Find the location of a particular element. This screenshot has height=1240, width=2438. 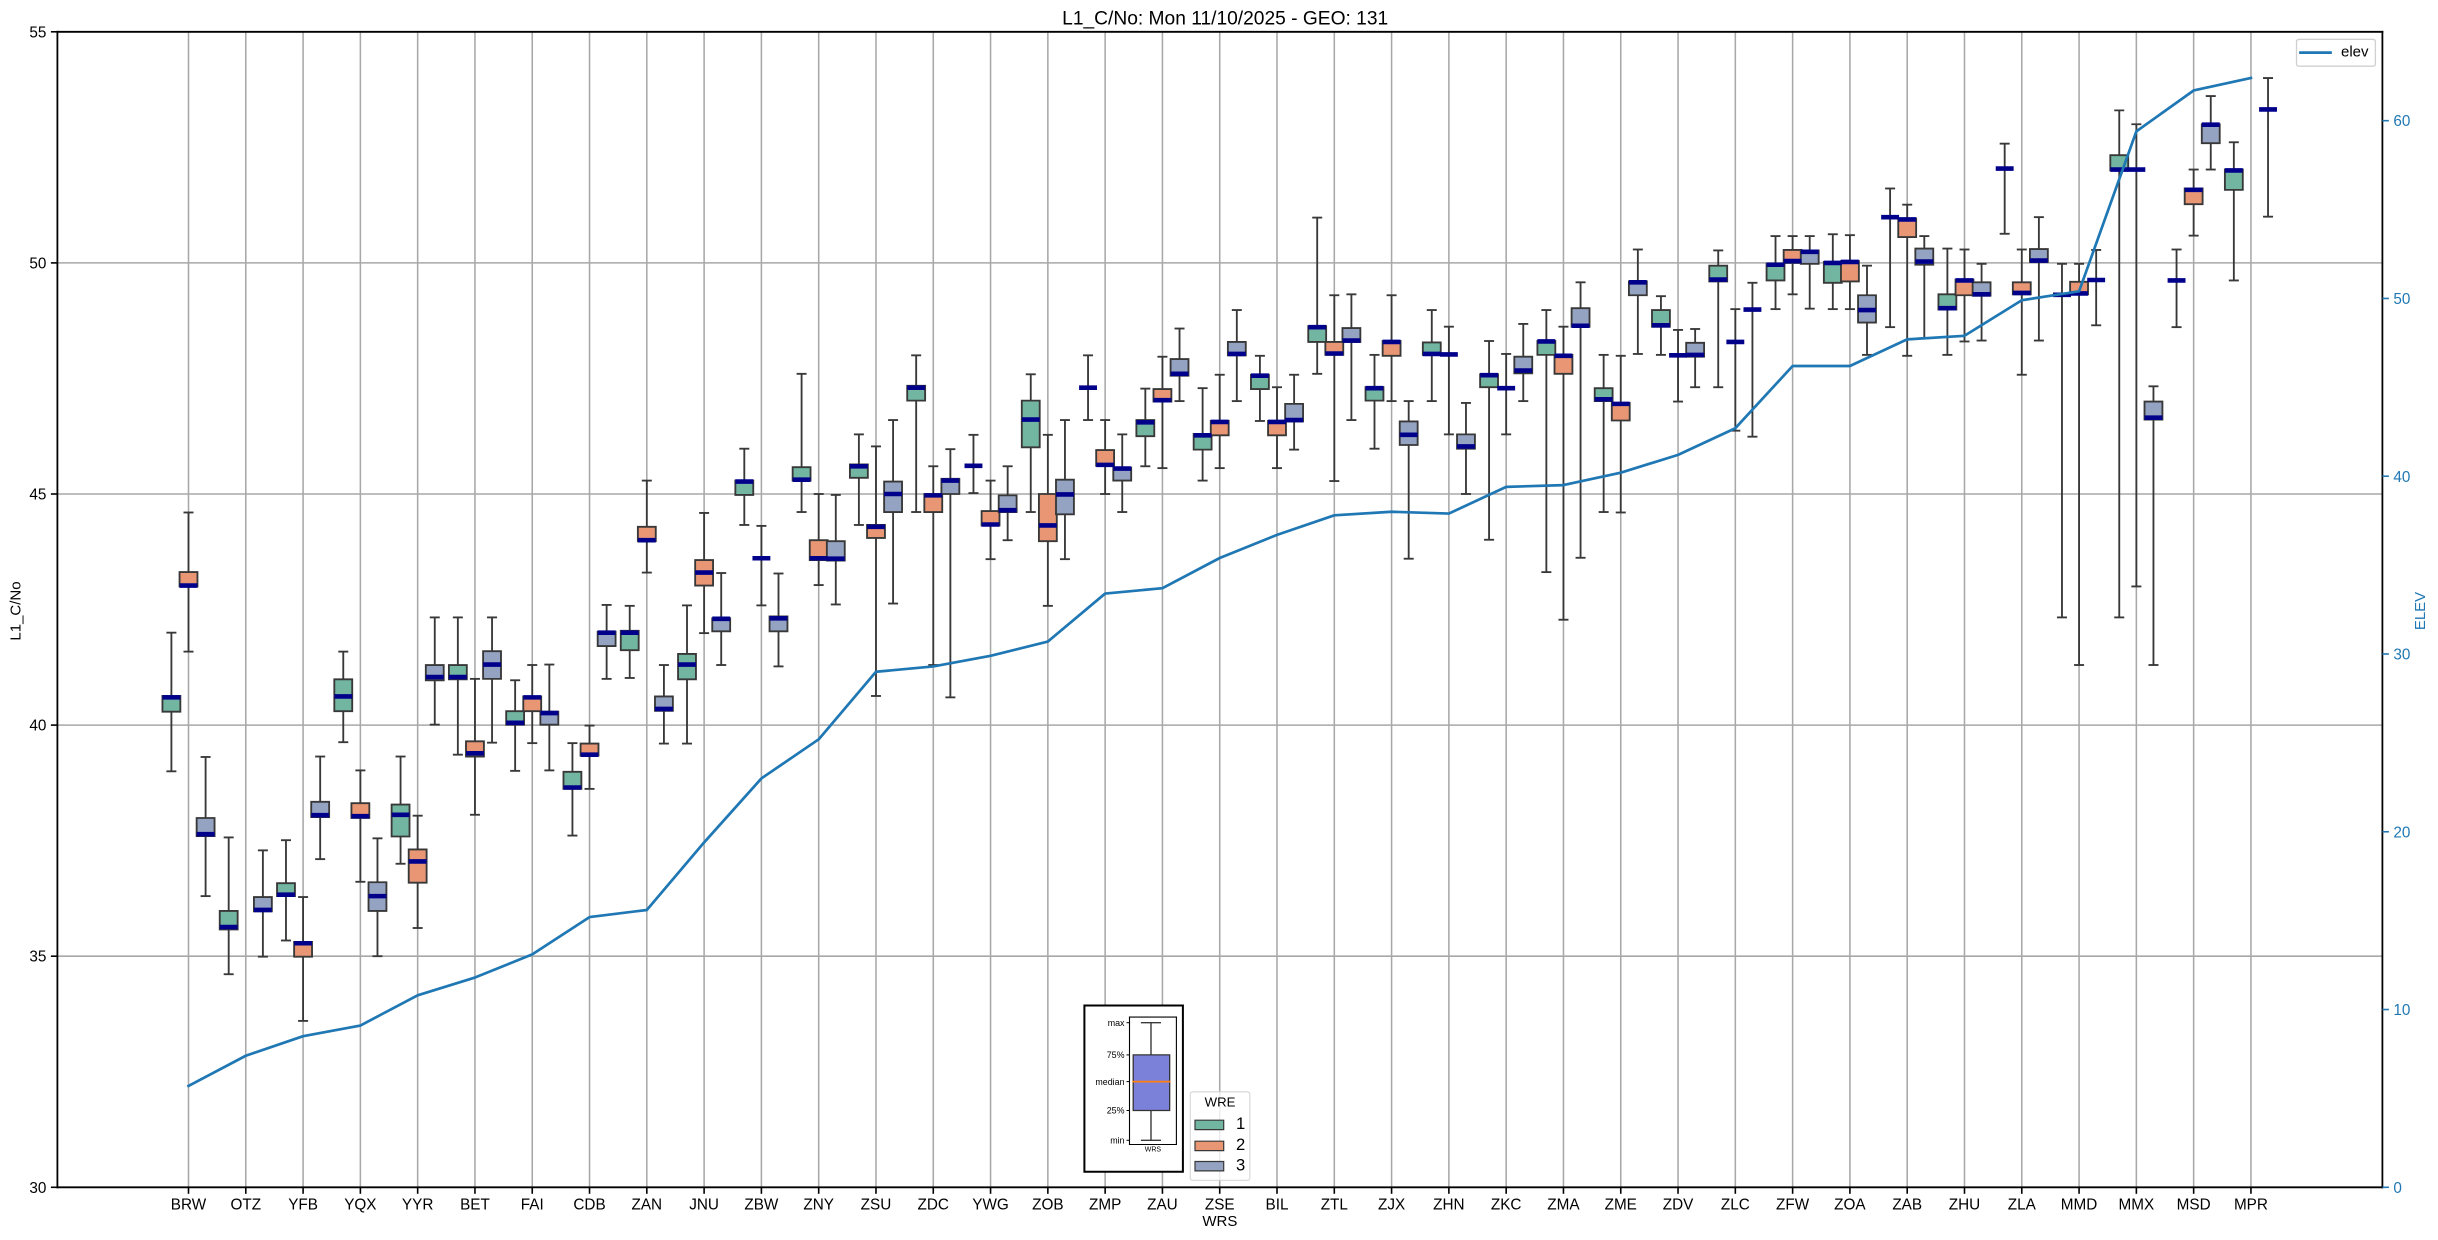

svg-text: BRW is located at coordinates (189, 1204).